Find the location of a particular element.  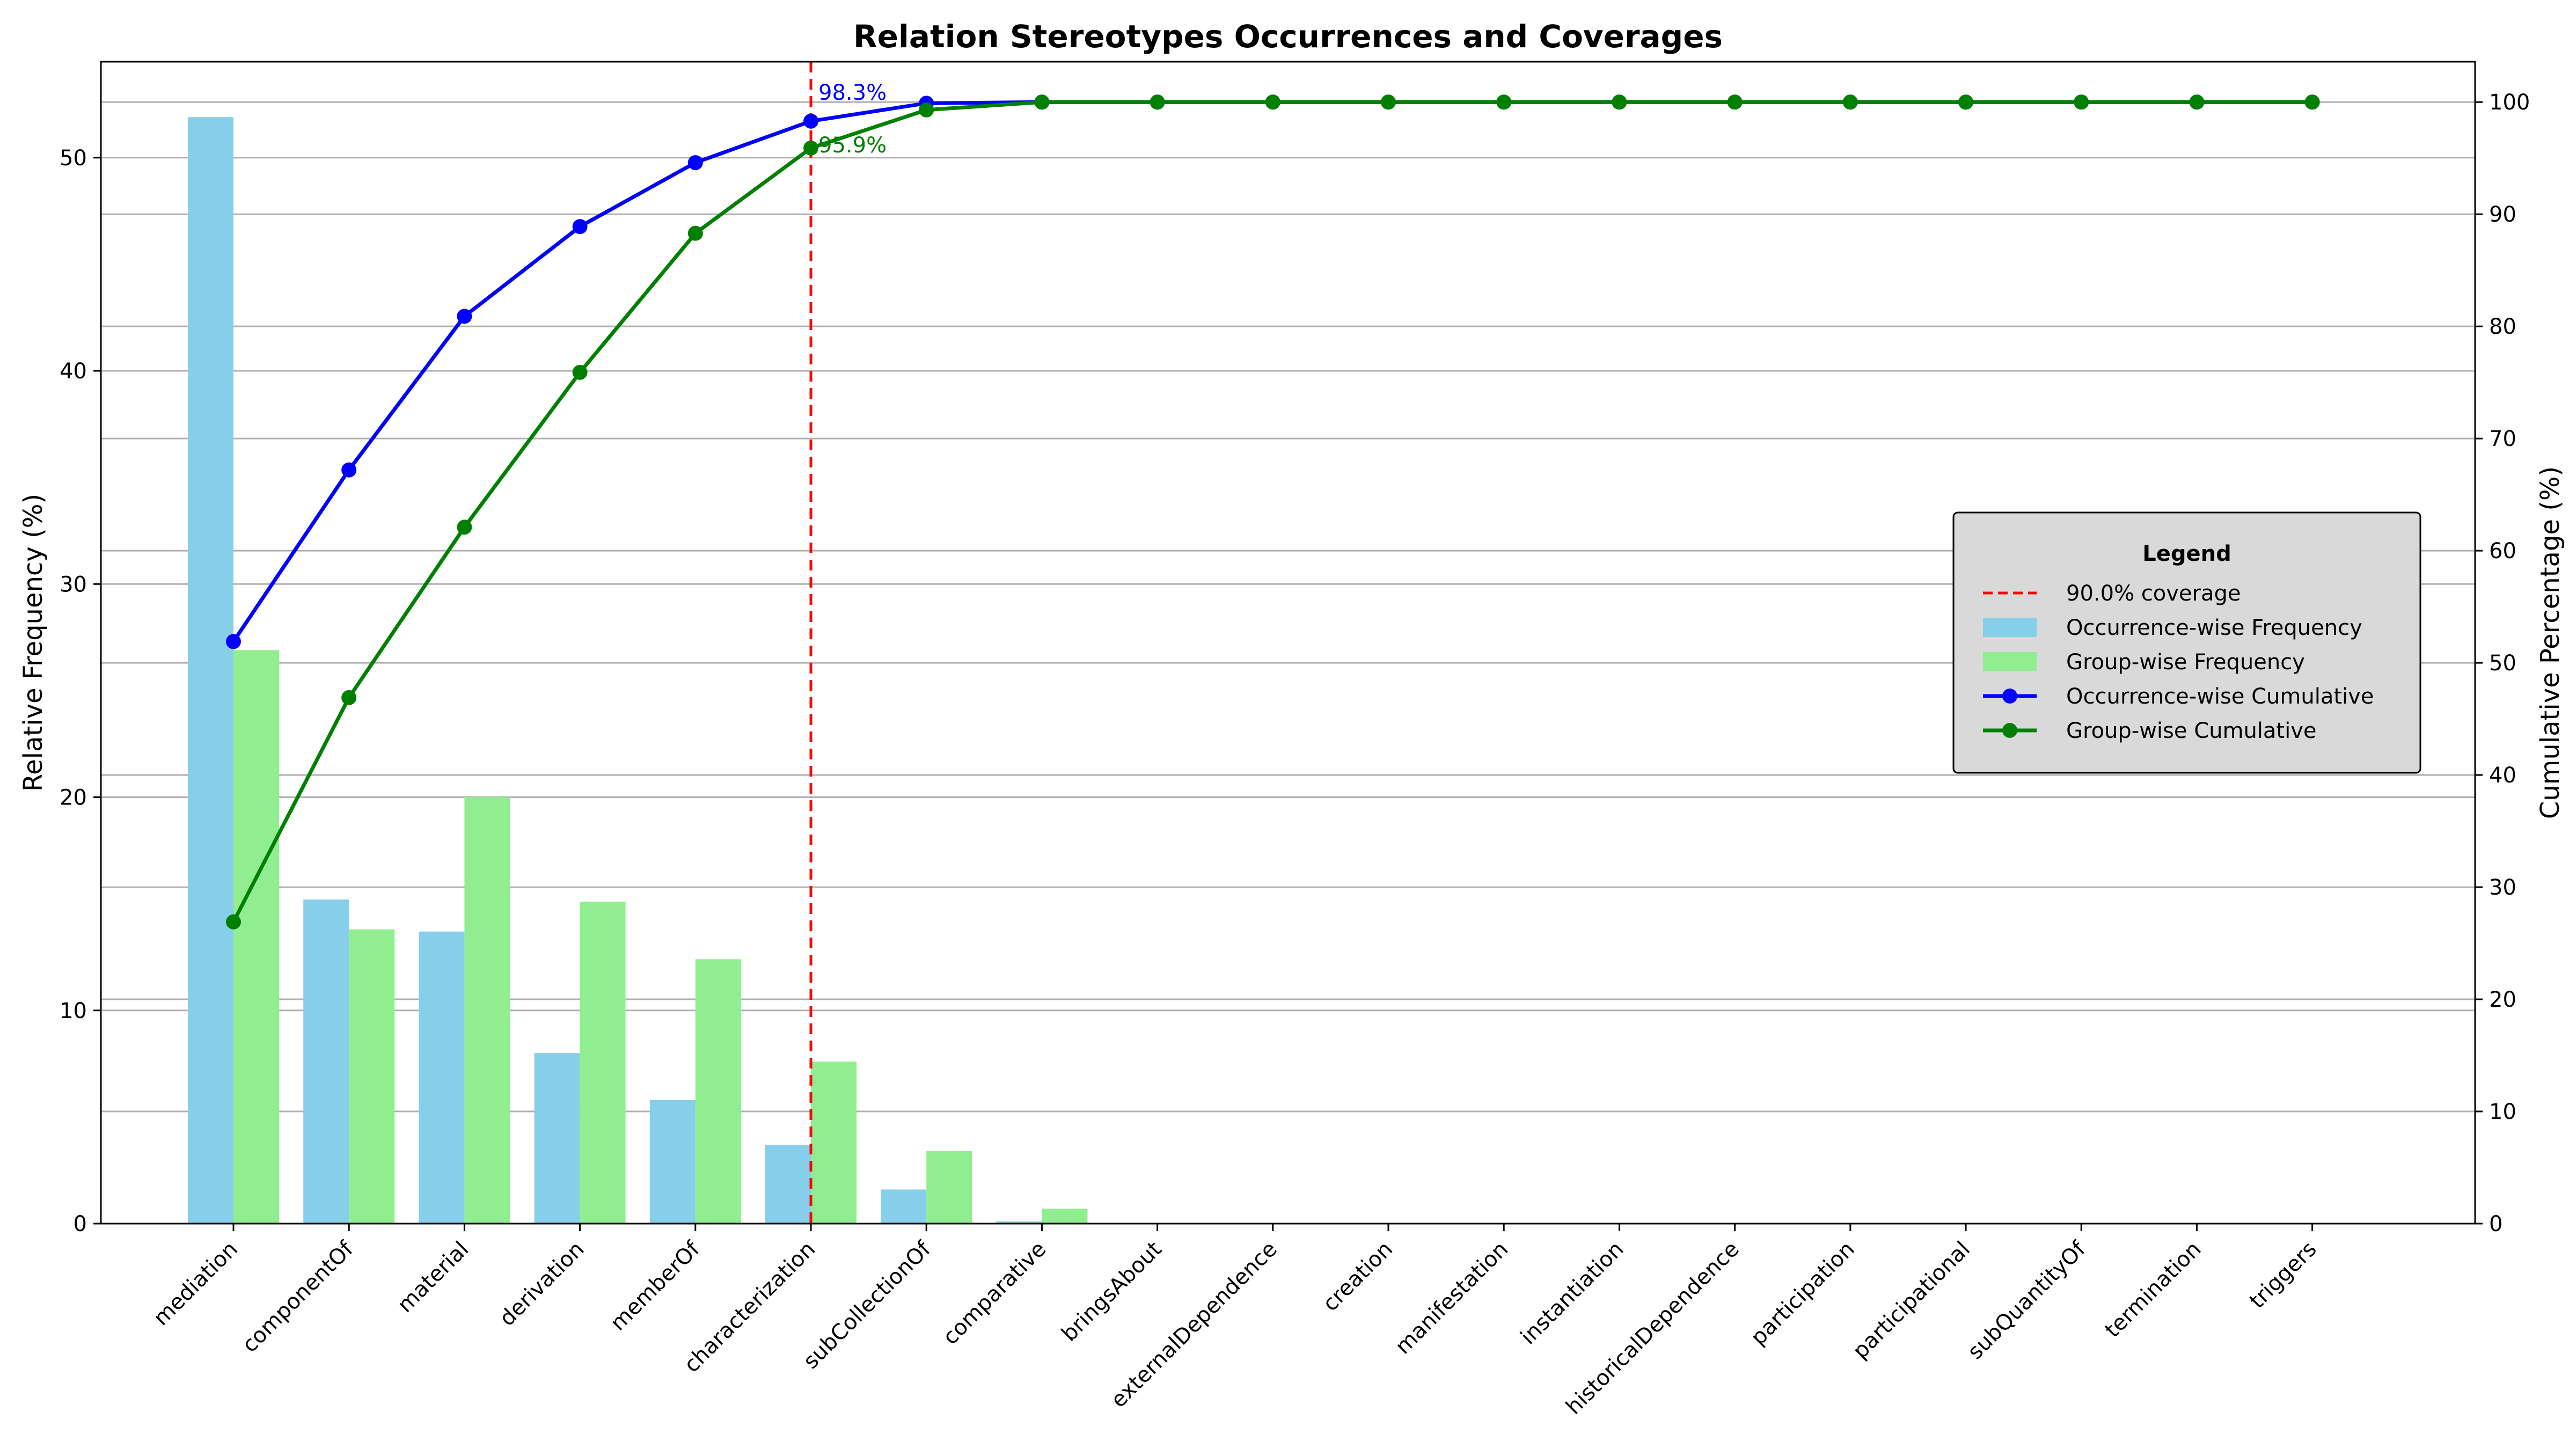

annotation-label: 95.9% is located at coordinates (852, 145).